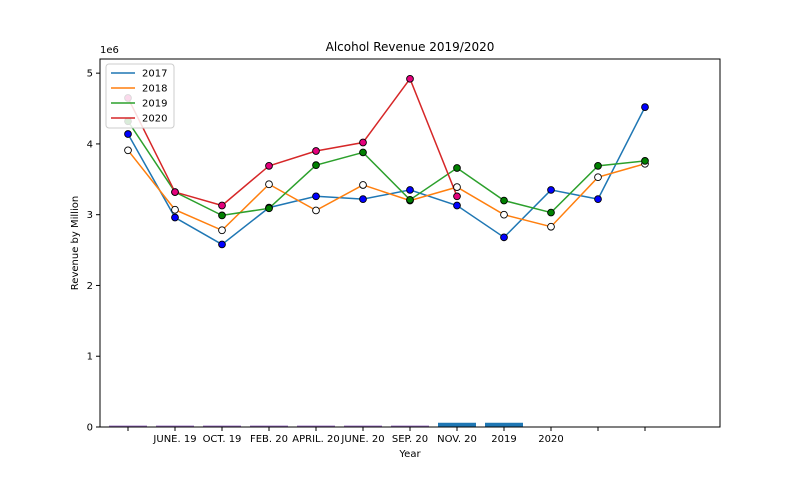 The width and height of the screenshot is (800, 484). What do you see at coordinates (409, 454) in the screenshot?
I see `x-axis-label: Year` at bounding box center [409, 454].